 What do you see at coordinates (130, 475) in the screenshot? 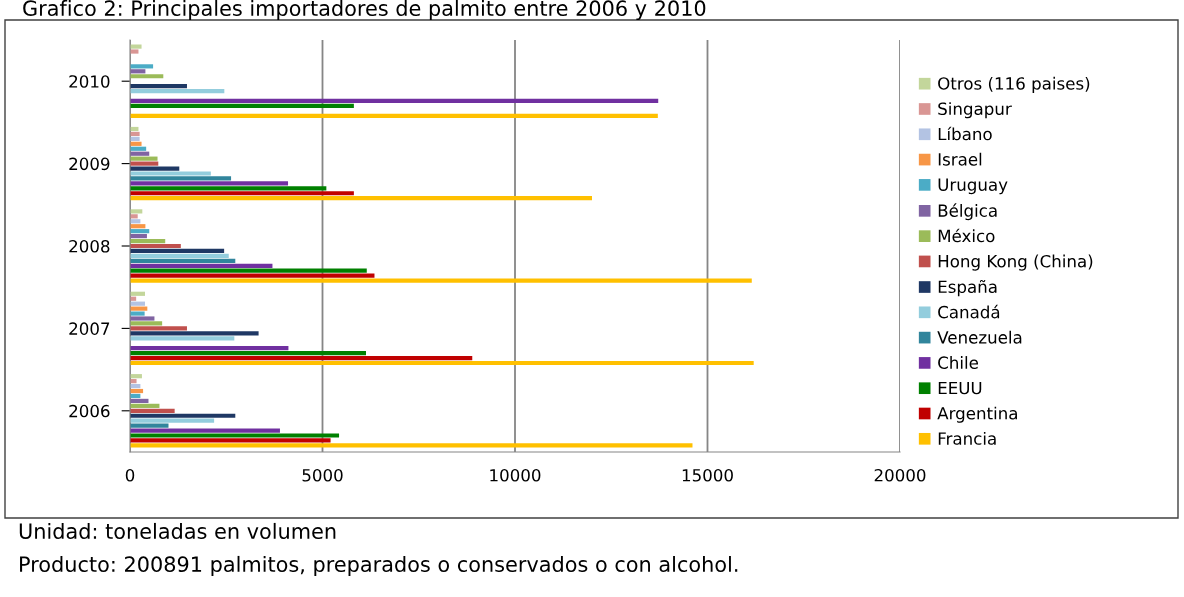
I see `x-tick-label: 0` at bounding box center [130, 475].